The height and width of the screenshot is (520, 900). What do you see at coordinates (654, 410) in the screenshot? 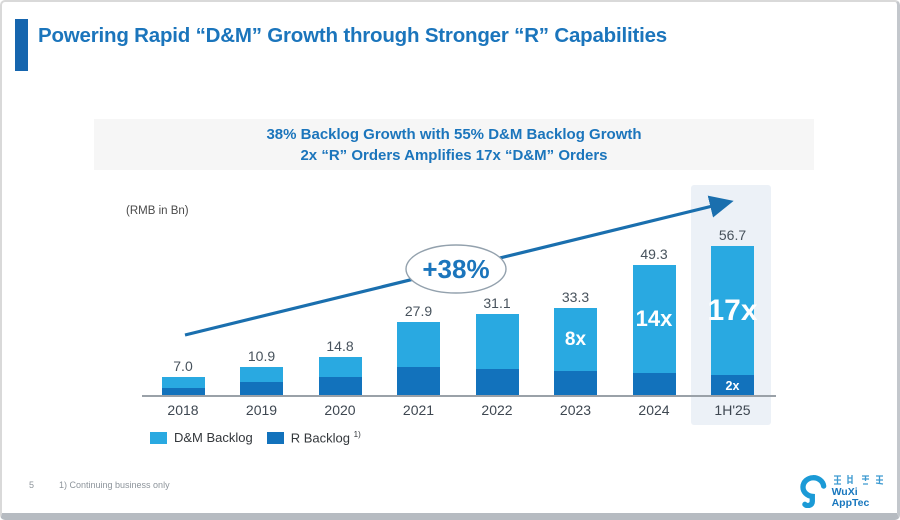
I see `x-axis-label-2024: 2024` at bounding box center [654, 410].